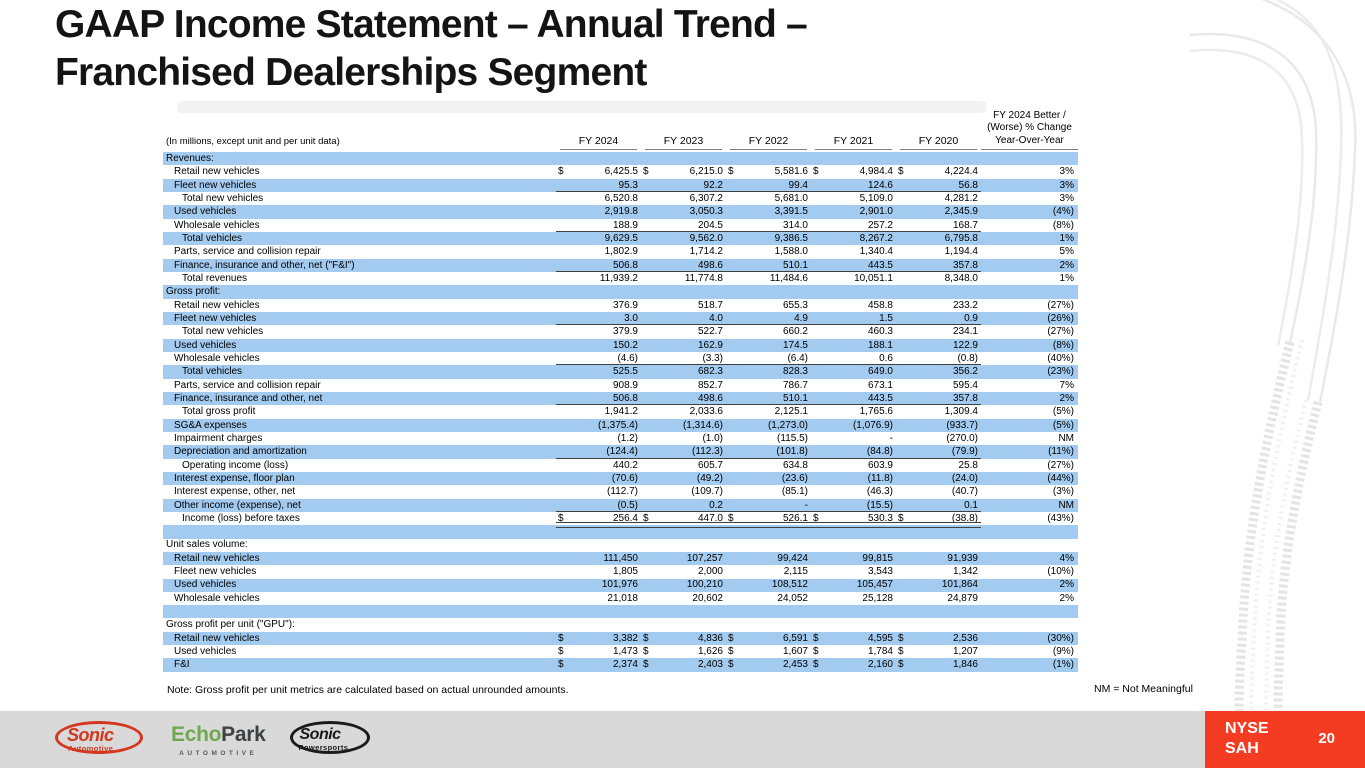 This screenshot has height=768, width=1365. Describe the element at coordinates (704, 558) in the screenshot. I see `cell-value: 107,257` at that location.